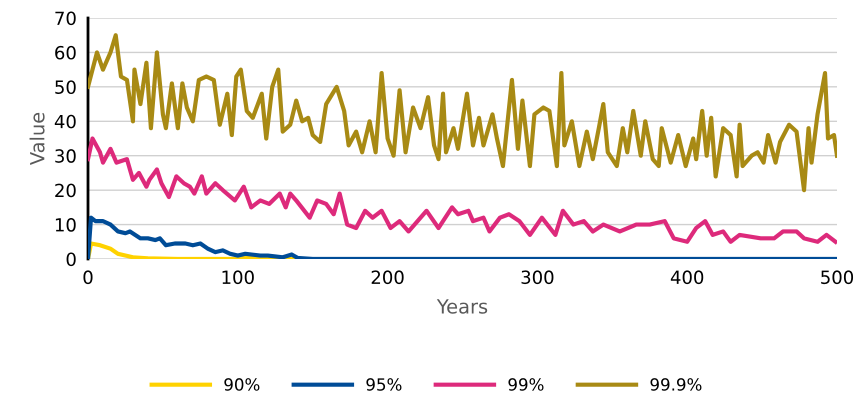 Image resolution: width=854 pixels, height=409 pixels. Describe the element at coordinates (66, 225) in the screenshot. I see `y-tick-label: 10` at that location.